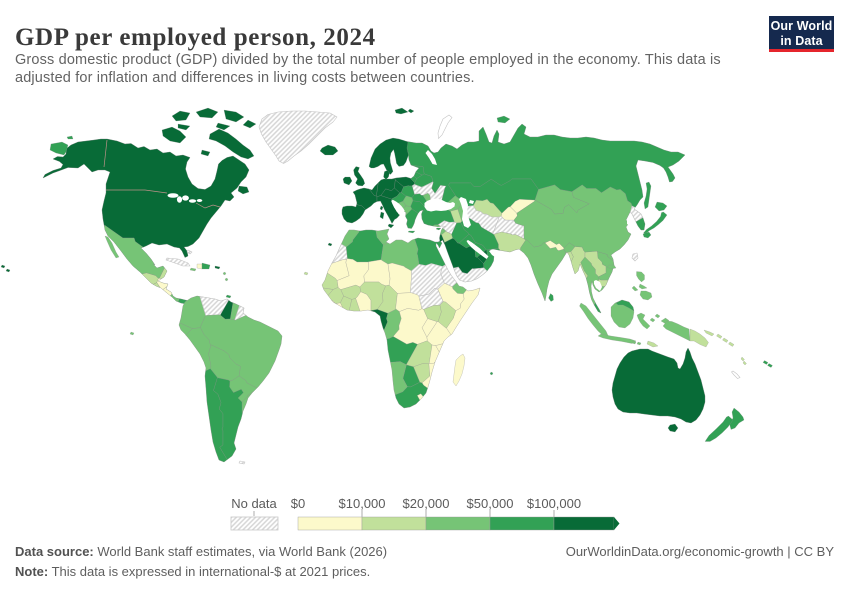 The image size is (850, 600). Describe the element at coordinates (490, 503) in the screenshot. I see `svg-text: $50,000` at that location.